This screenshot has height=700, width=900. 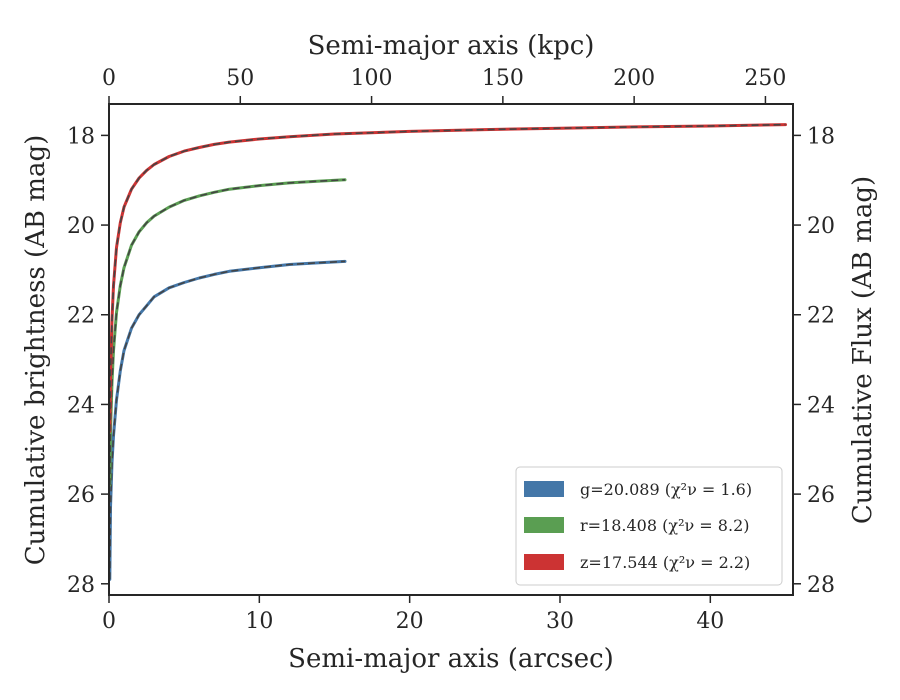 I want to click on right-y-axis-title: Cumulative Flux (AB mag), so click(x=863, y=350).